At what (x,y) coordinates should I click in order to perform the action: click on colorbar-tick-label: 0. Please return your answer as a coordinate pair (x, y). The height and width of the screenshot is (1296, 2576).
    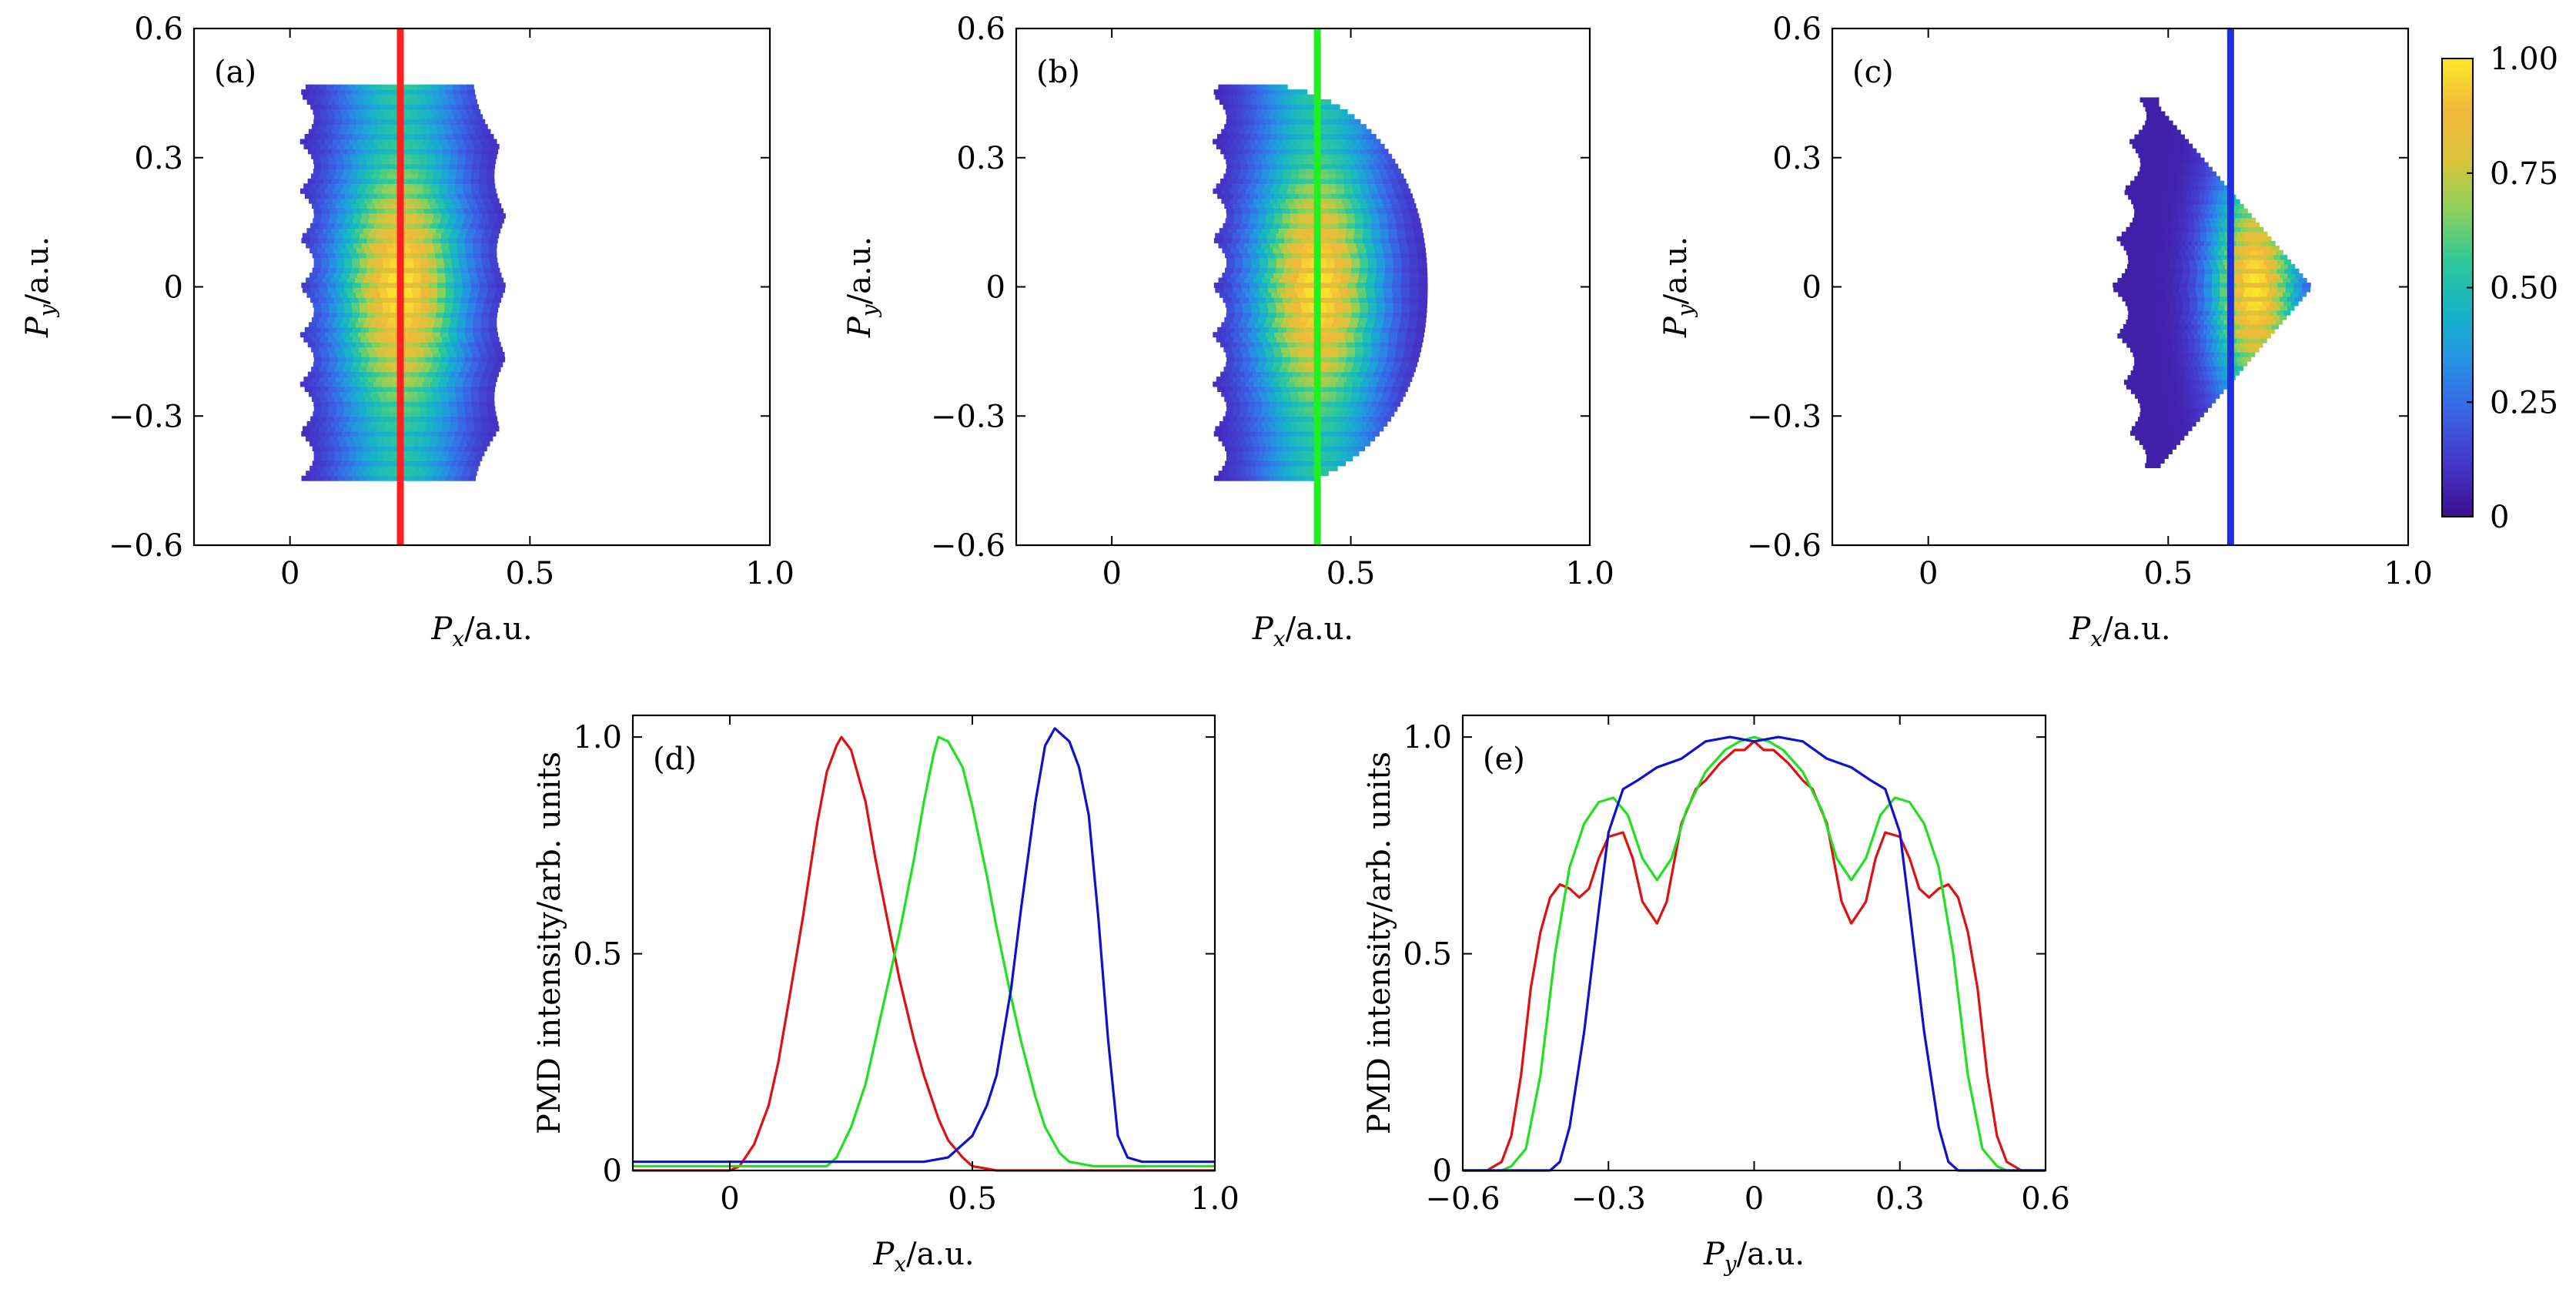
    Looking at the image, I should click on (2500, 517).